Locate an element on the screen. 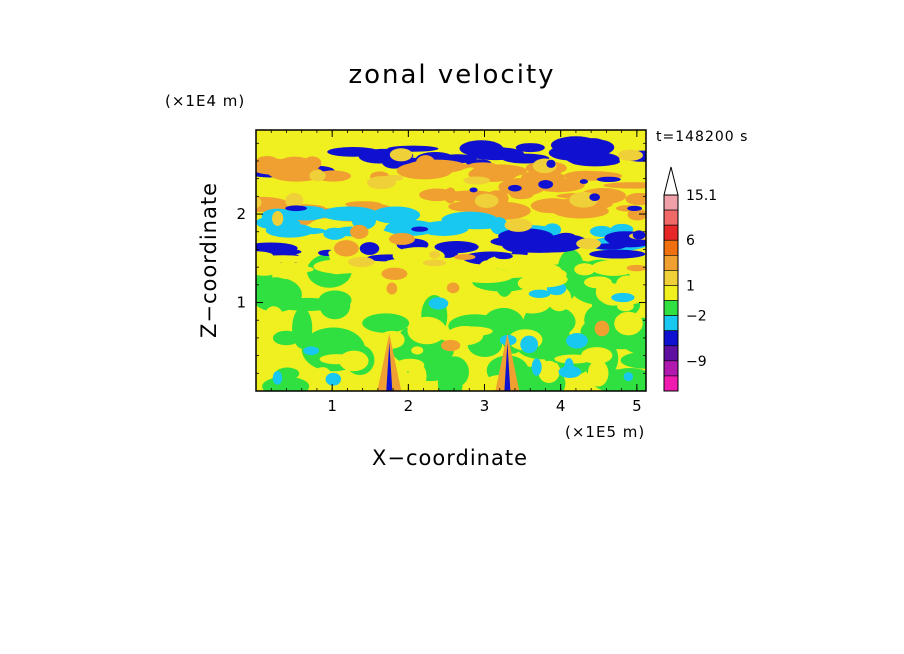 The image size is (904, 654). z-unit-label: (×1E4 m) is located at coordinates (205, 101).